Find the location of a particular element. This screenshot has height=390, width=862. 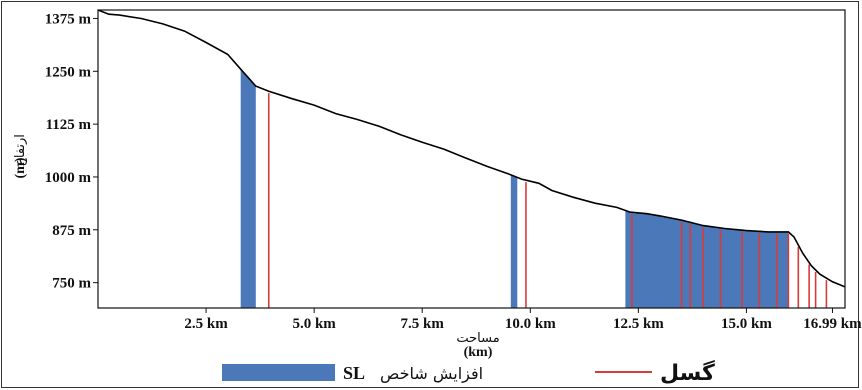

legend-sl-label-latin: SL is located at coordinates (354, 373).